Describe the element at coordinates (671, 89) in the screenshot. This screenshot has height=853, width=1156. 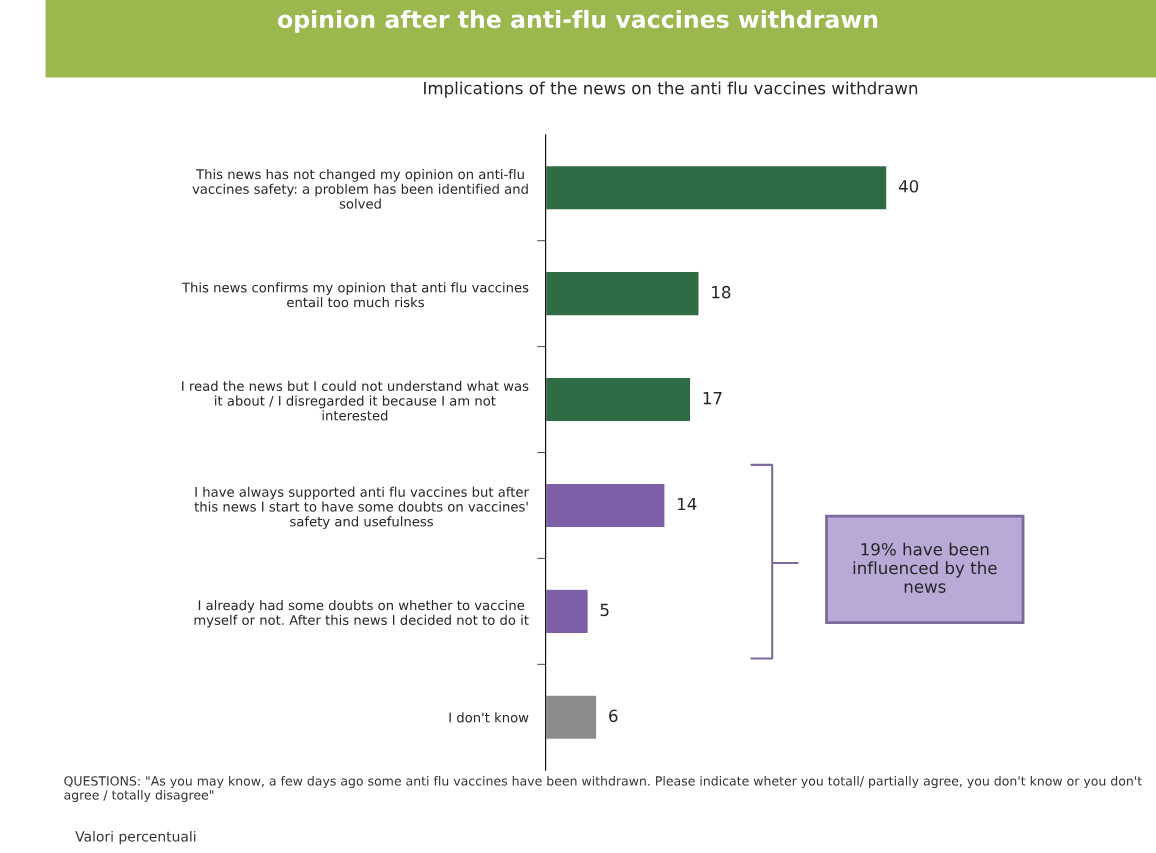
I see `chart-subtitle: Implications of the news on the anti flu vaccines withdrawn` at that location.